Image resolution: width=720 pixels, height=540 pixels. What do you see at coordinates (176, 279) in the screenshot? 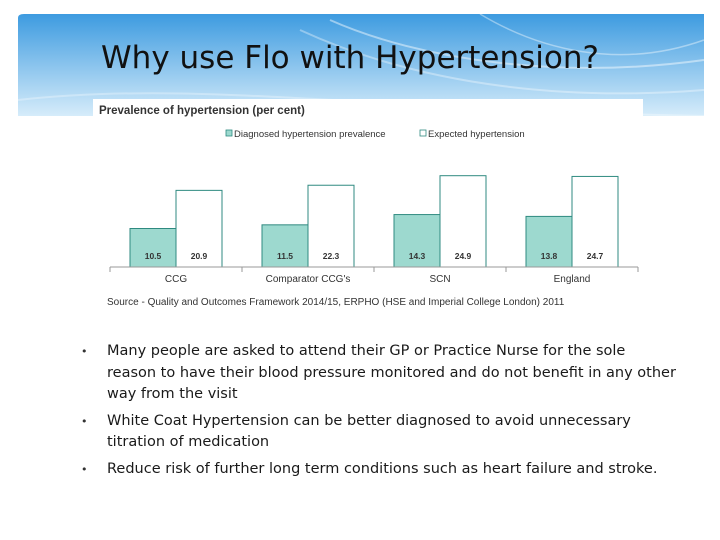
I see `category-label: CCG` at bounding box center [176, 279].